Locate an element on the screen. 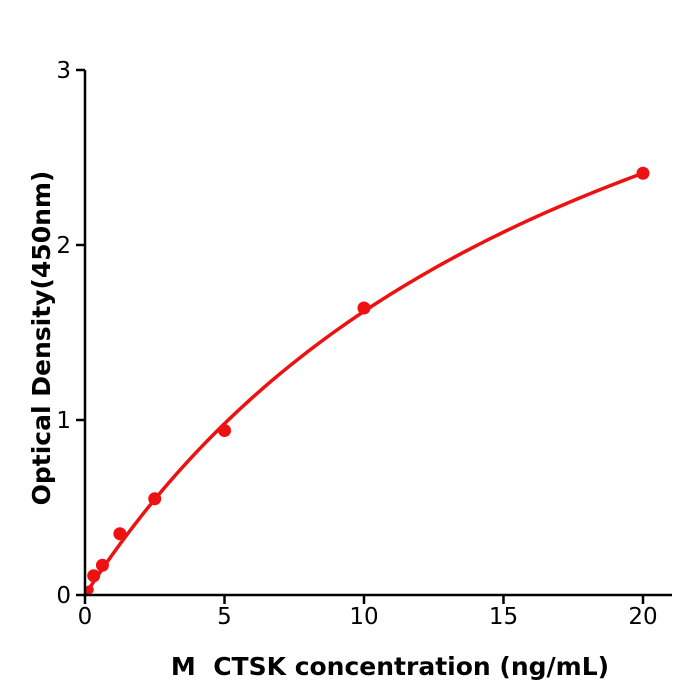 This screenshot has height=700, width=700. x-tick-label: 5 is located at coordinates (224, 617).